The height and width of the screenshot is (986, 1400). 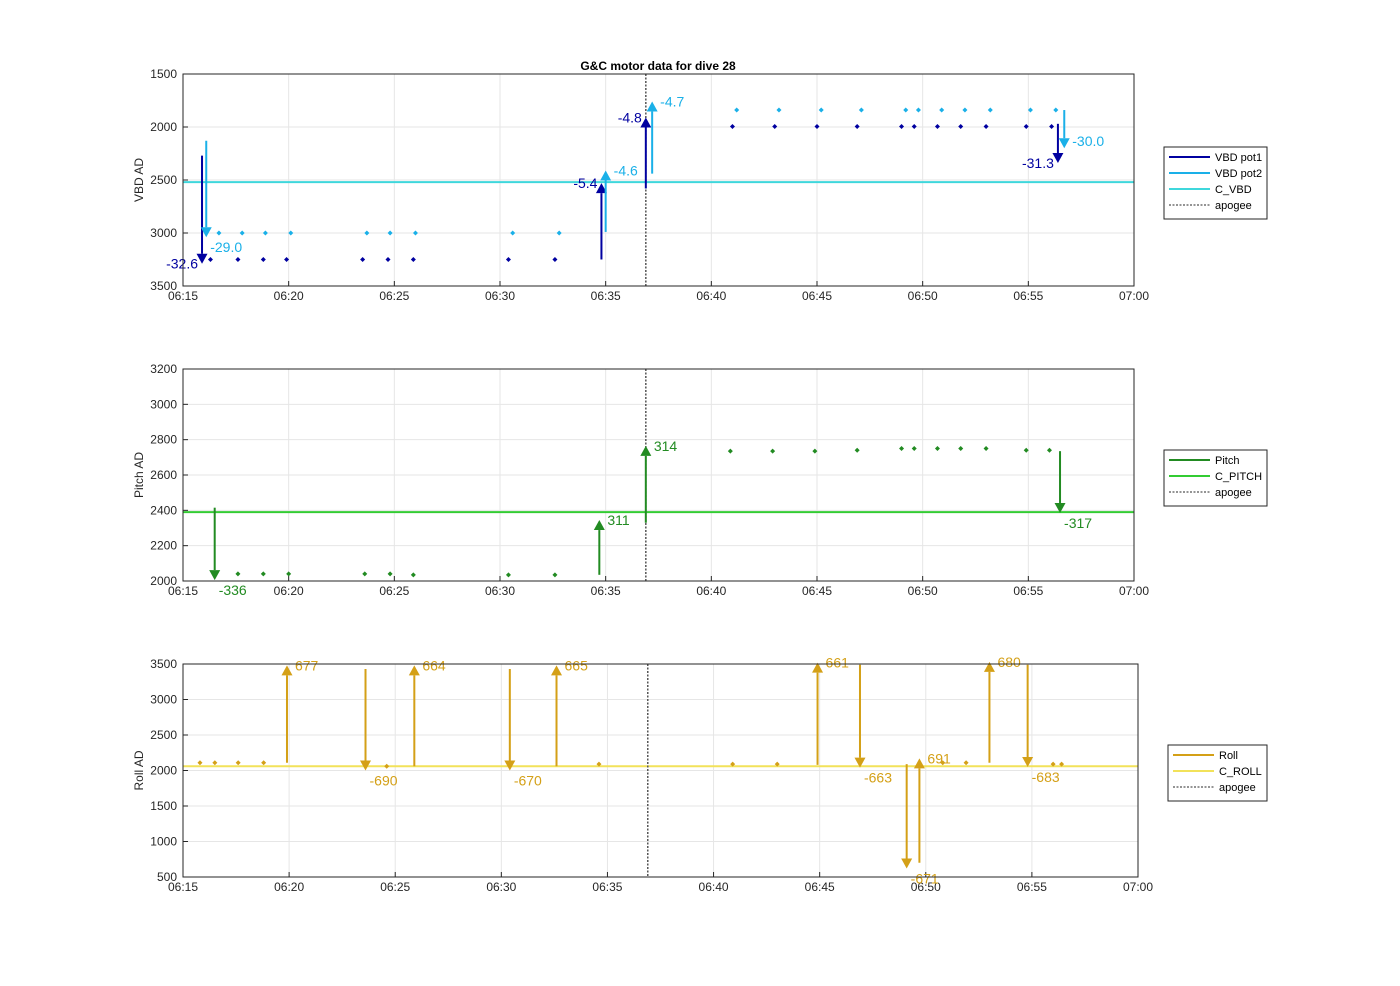 What do you see at coordinates (838, 663) in the screenshot?
I see `move-arrow-label: 661` at bounding box center [838, 663].